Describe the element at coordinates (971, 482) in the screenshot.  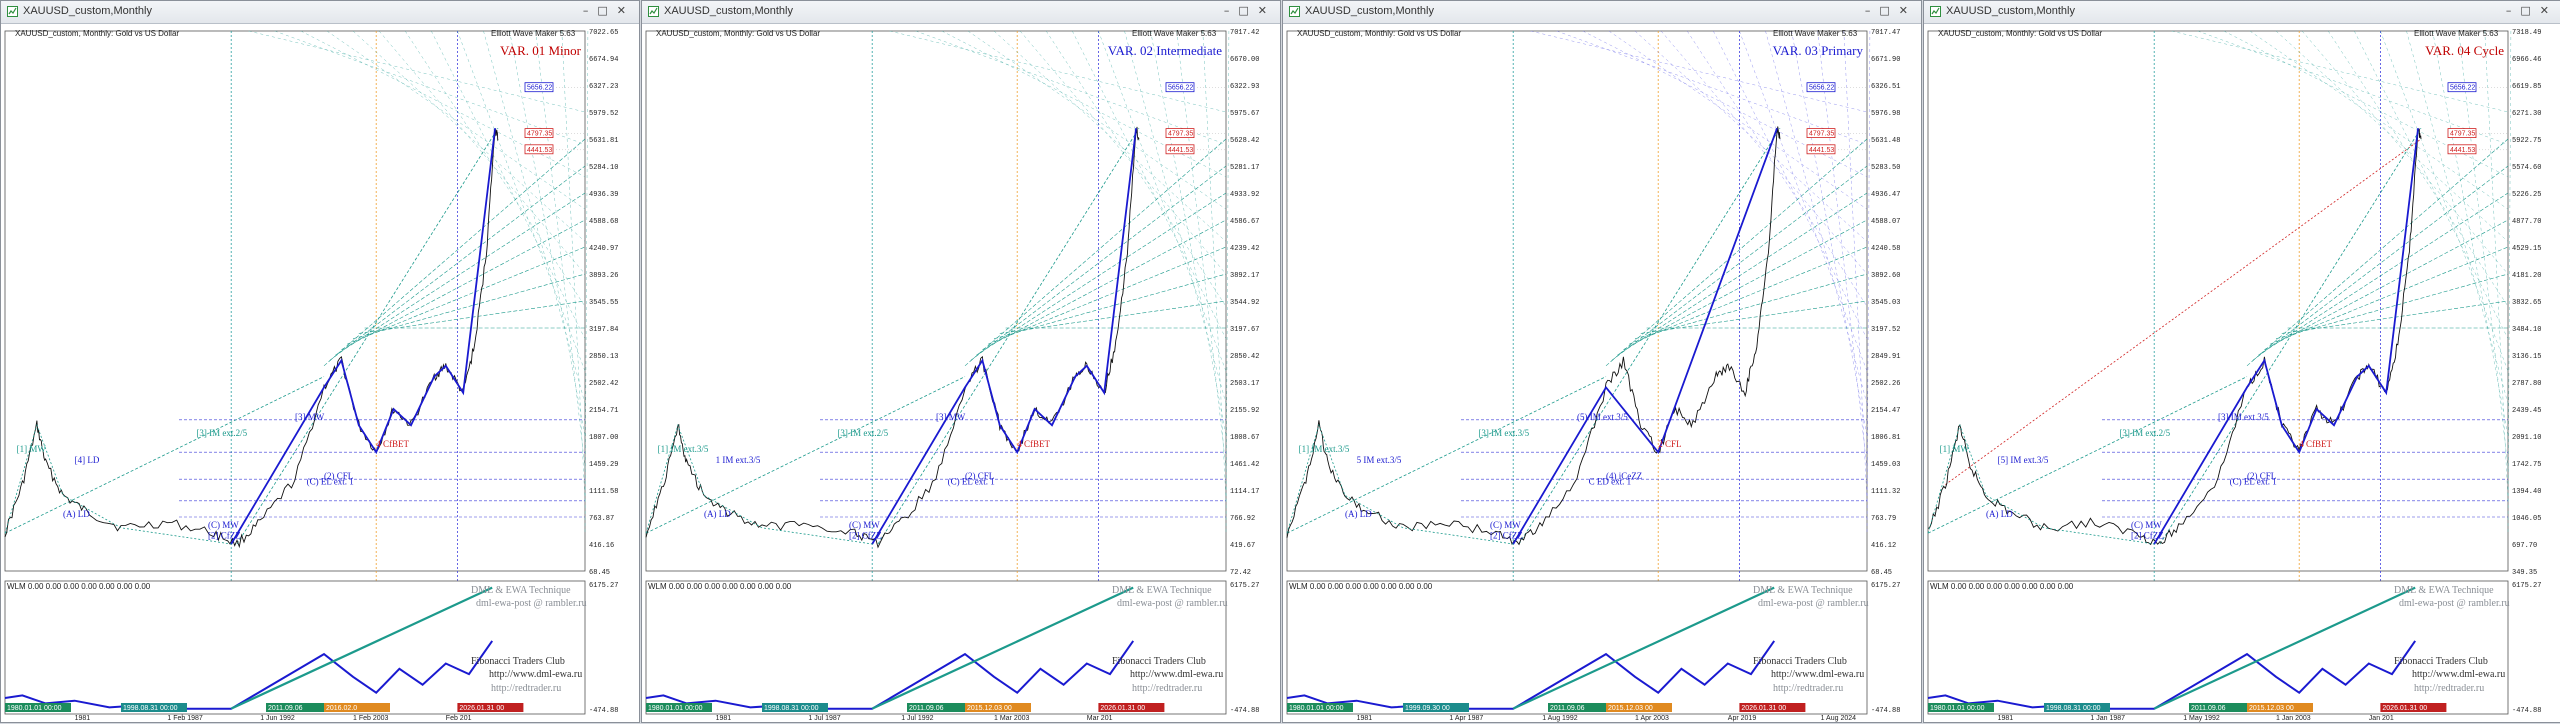
I see `wave-label: (C) EL ext. 1` at that location.